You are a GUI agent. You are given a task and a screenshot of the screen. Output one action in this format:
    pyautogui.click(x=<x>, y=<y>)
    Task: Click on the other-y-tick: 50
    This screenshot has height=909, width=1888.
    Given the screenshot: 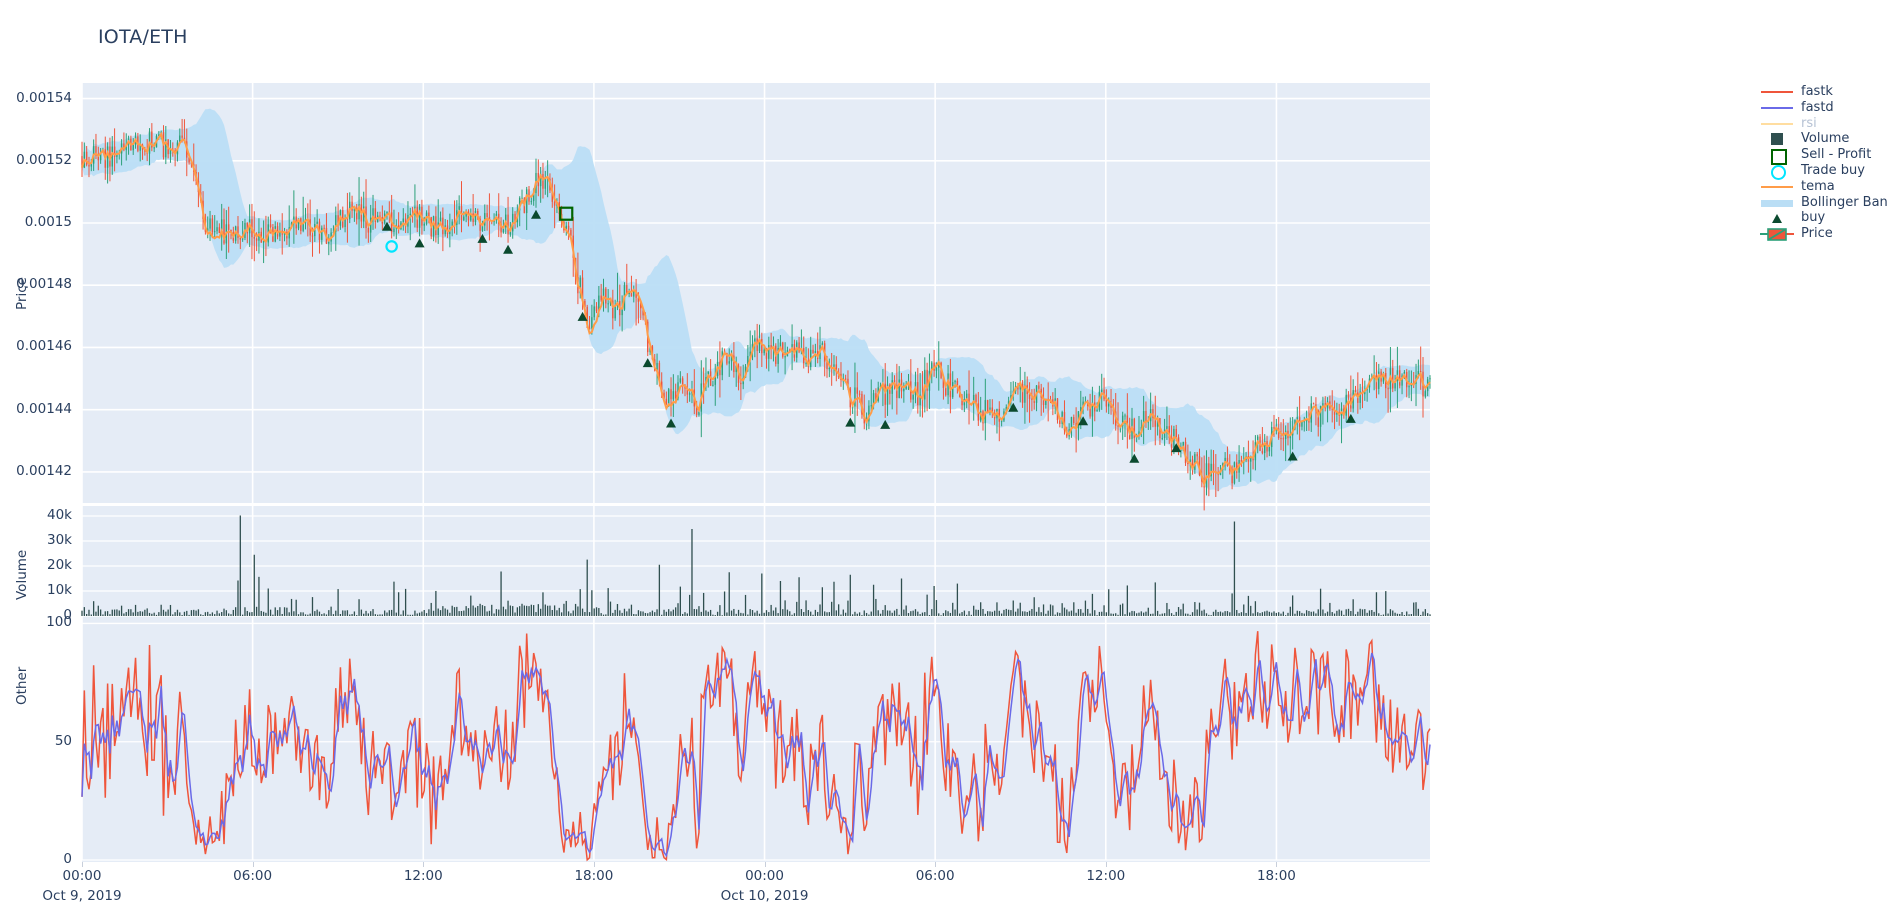 What is the action you would take?
    pyautogui.click(x=63, y=740)
    